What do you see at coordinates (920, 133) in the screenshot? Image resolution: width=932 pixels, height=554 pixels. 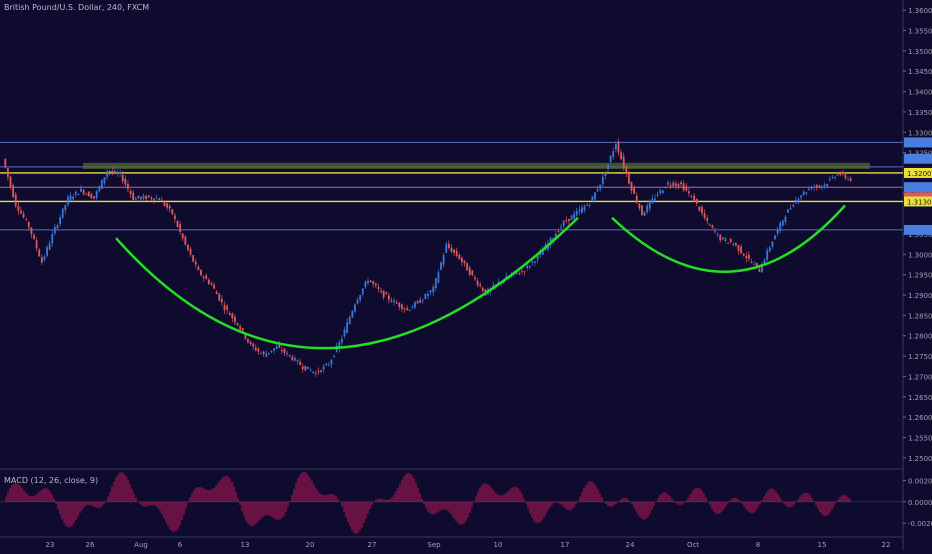 I see `price-tick-label: 1.33000` at bounding box center [920, 133].